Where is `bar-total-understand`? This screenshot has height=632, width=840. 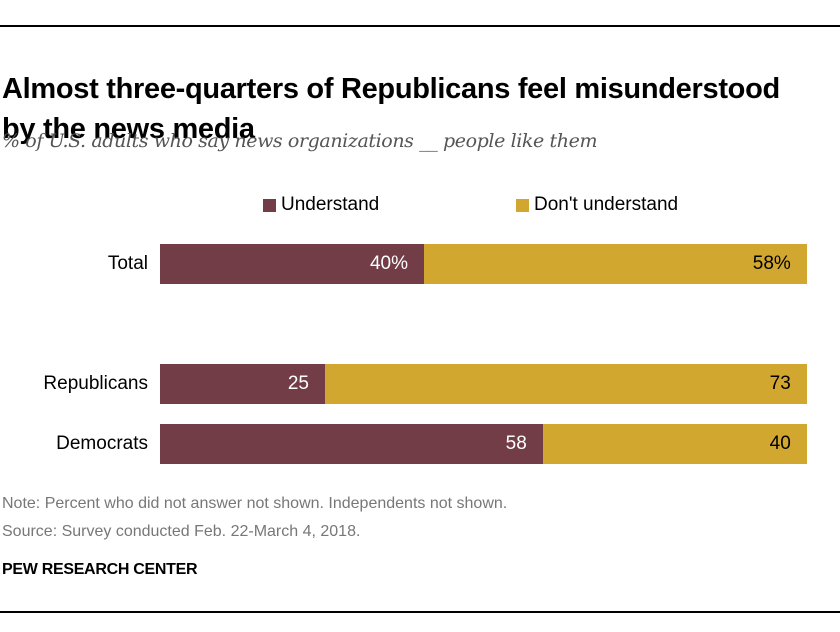 bar-total-understand is located at coordinates (292, 264).